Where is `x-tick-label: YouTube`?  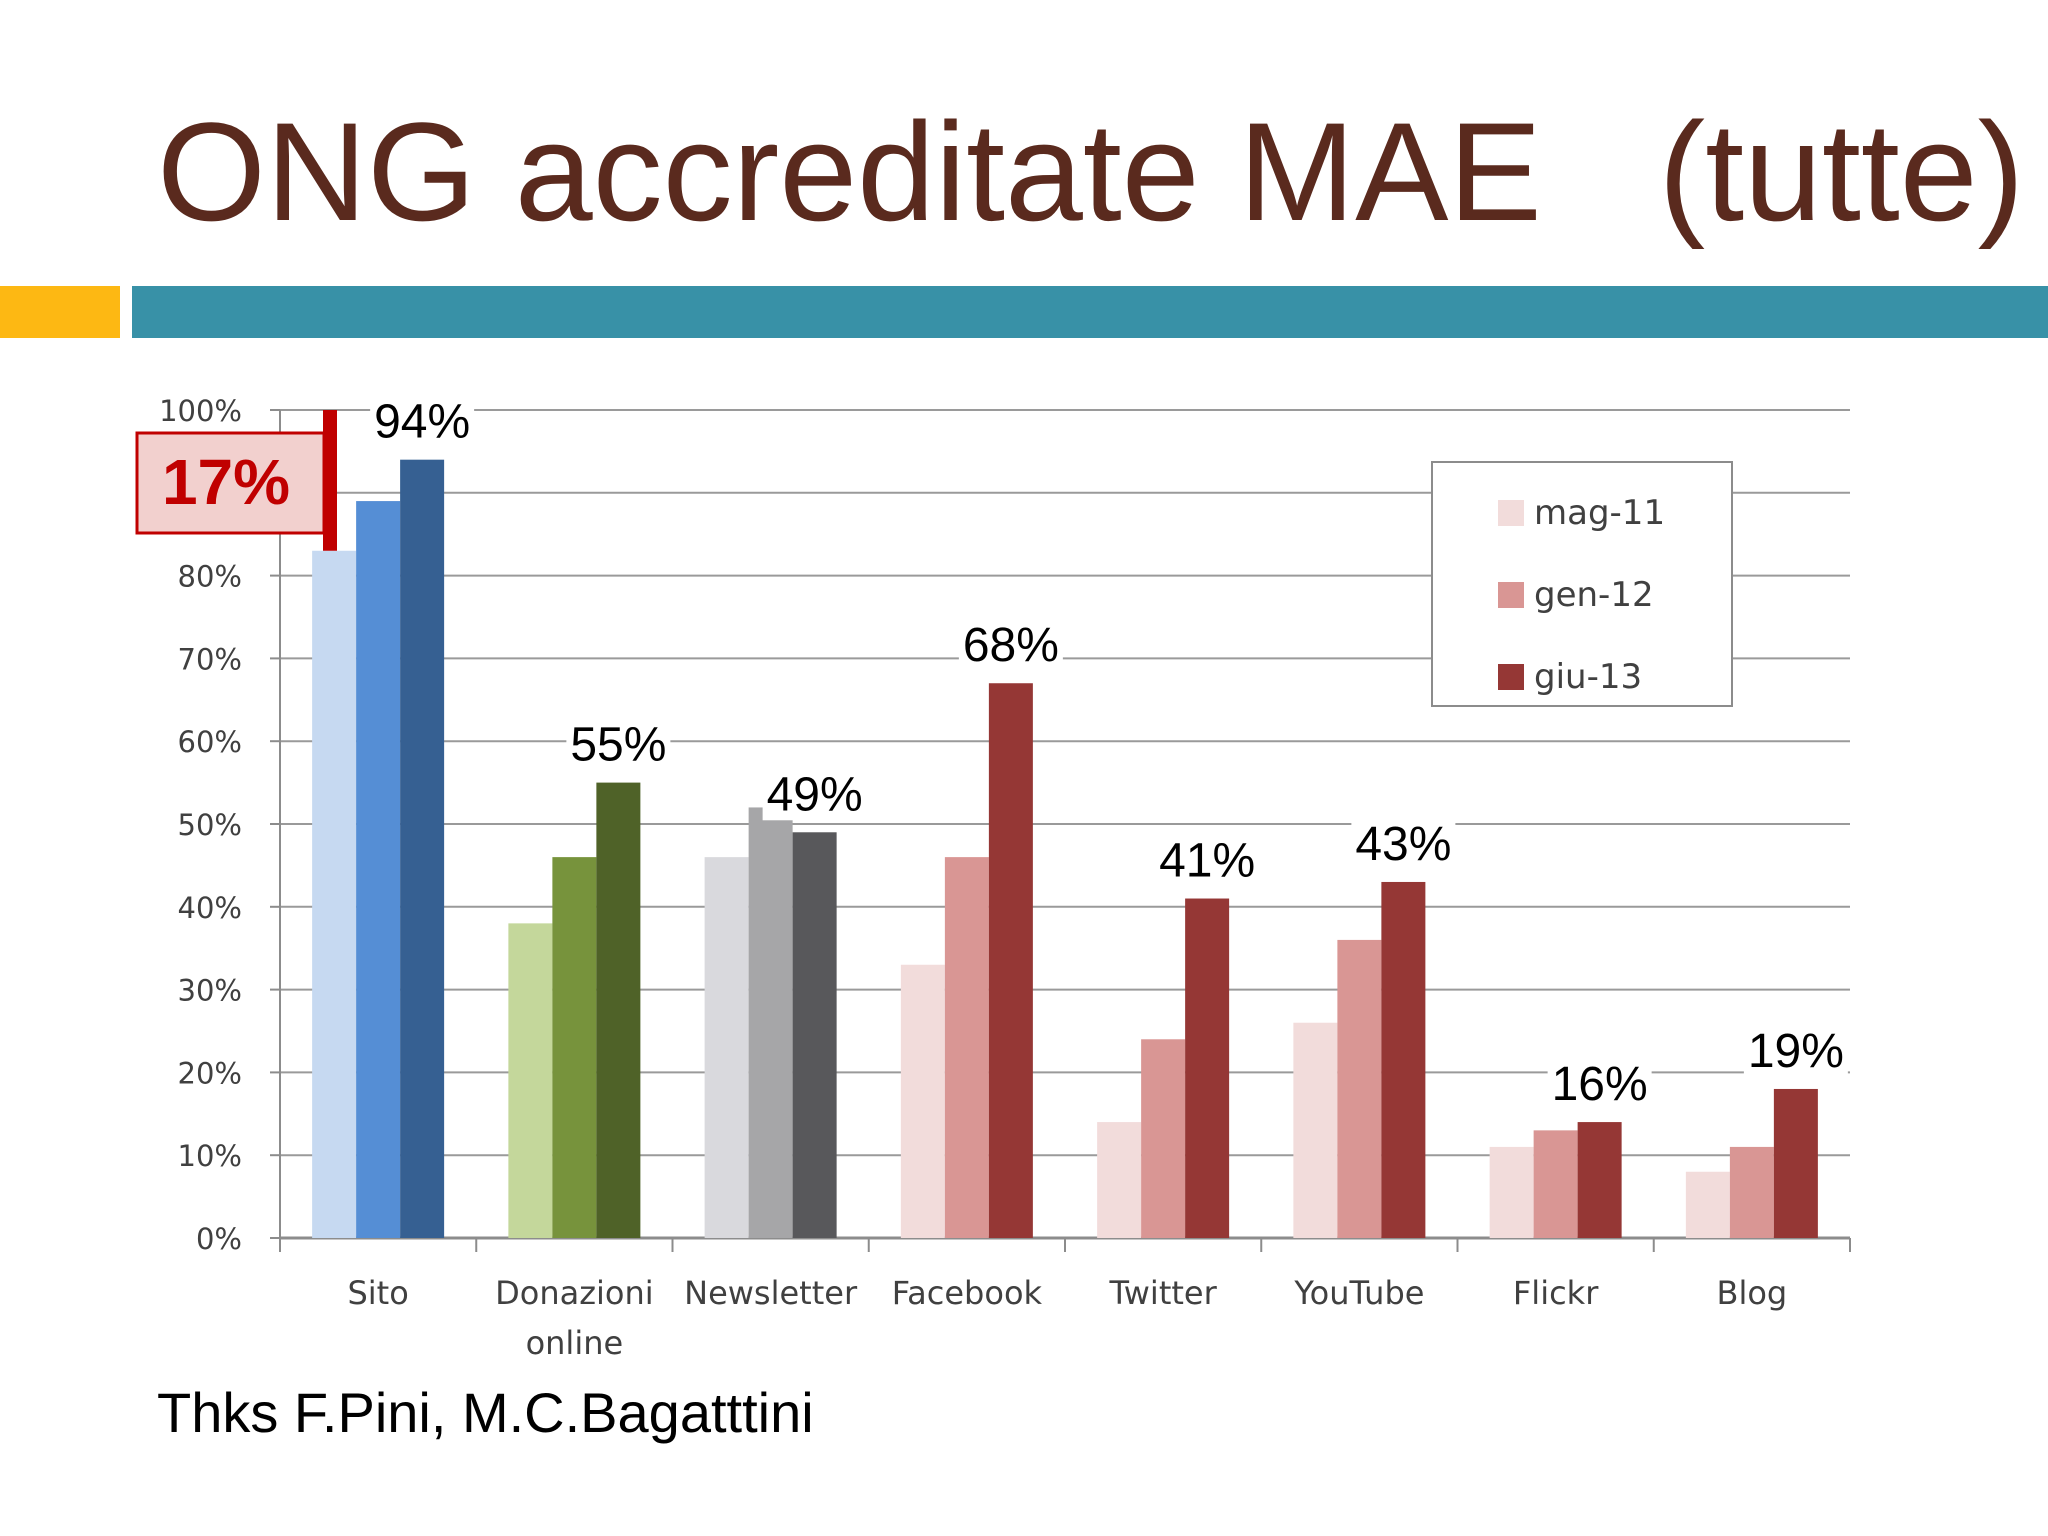
x-tick-label: YouTube is located at coordinates (1358, 1293).